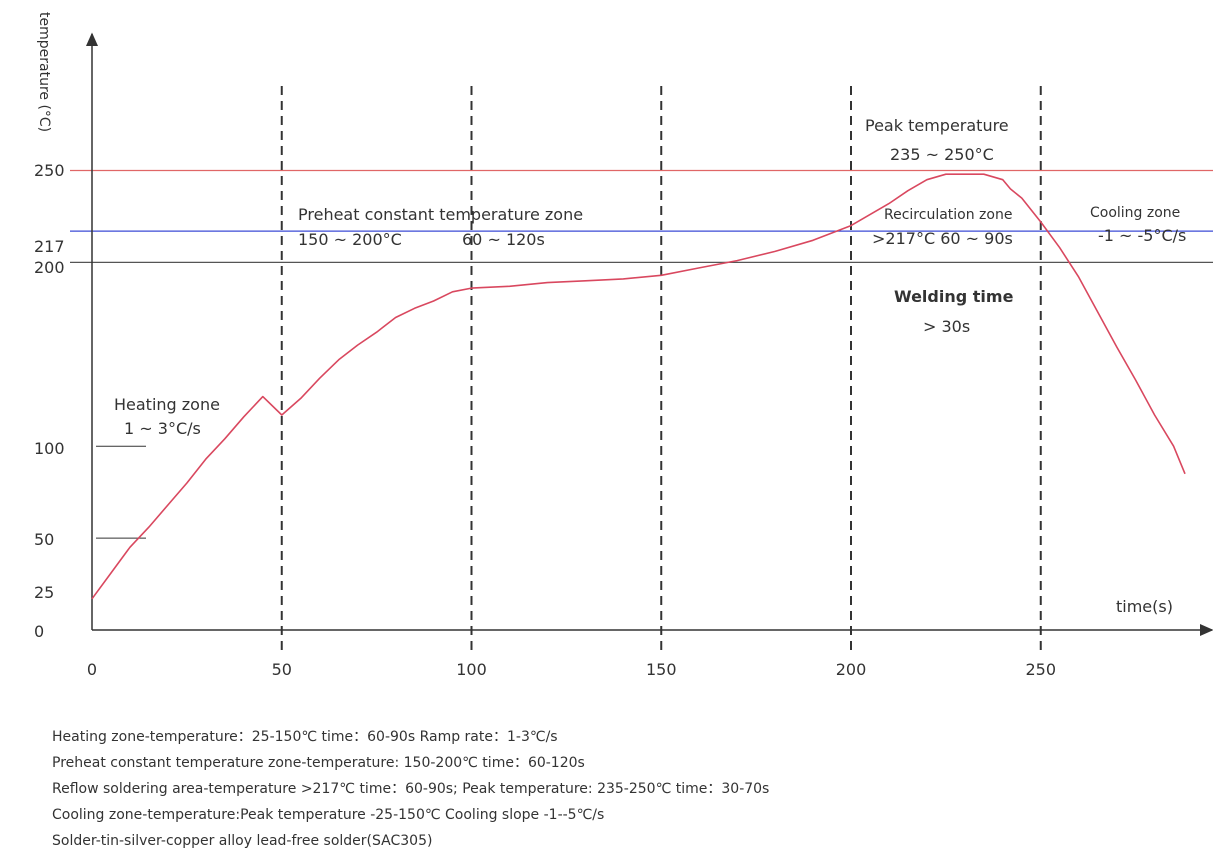 The image size is (1213, 860). Describe the element at coordinates (282, 669) in the screenshot. I see `x-tick-label-50: 50` at that location.